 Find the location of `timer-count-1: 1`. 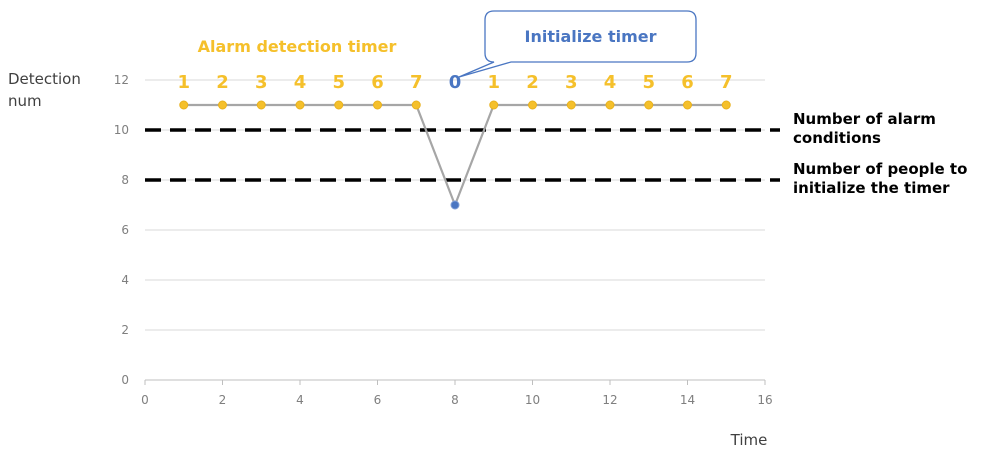

timer-count-1: 1 is located at coordinates (183, 82).